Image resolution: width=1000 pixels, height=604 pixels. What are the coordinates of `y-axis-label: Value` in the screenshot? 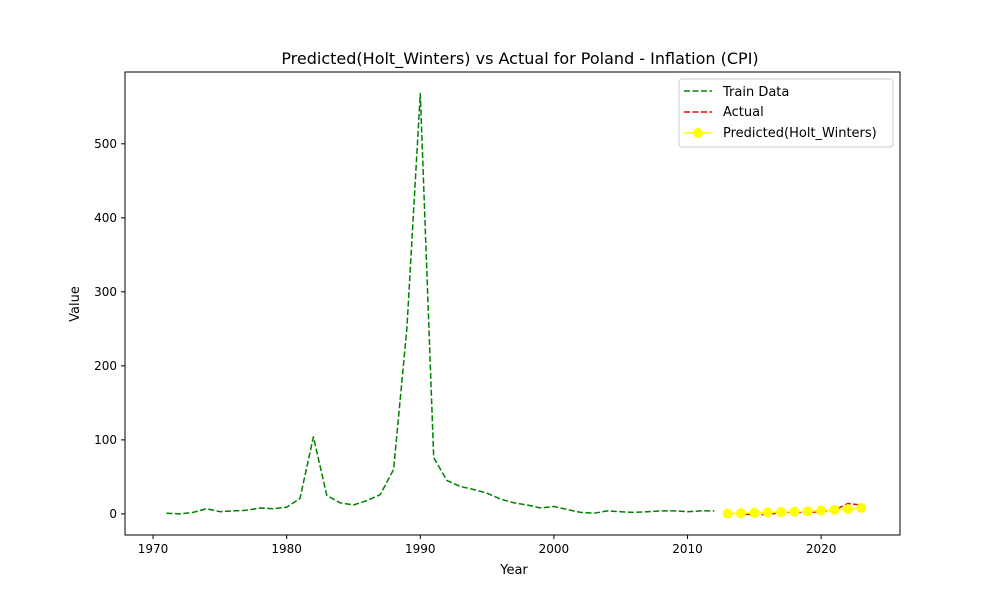 It's located at (75, 304).